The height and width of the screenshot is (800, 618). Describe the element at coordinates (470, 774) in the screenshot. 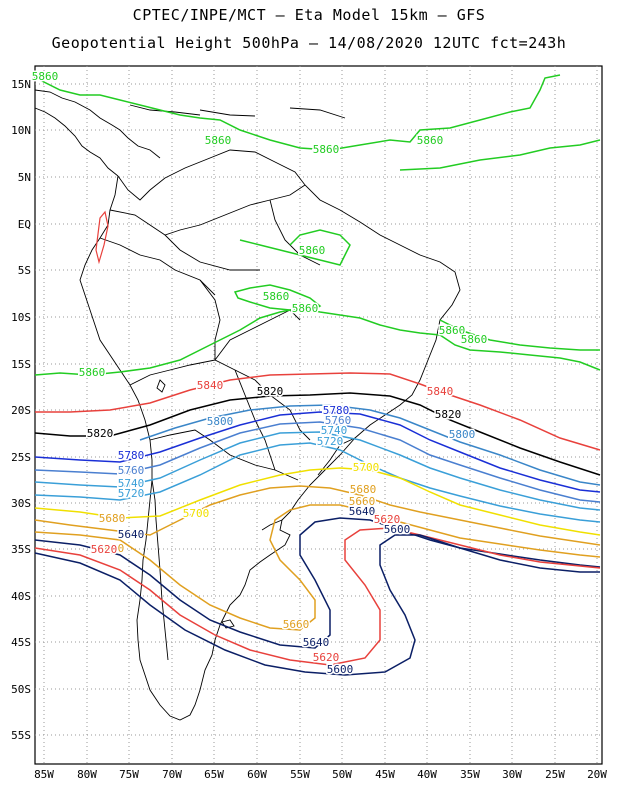

I see `lon-tick-label: 35W` at that location.